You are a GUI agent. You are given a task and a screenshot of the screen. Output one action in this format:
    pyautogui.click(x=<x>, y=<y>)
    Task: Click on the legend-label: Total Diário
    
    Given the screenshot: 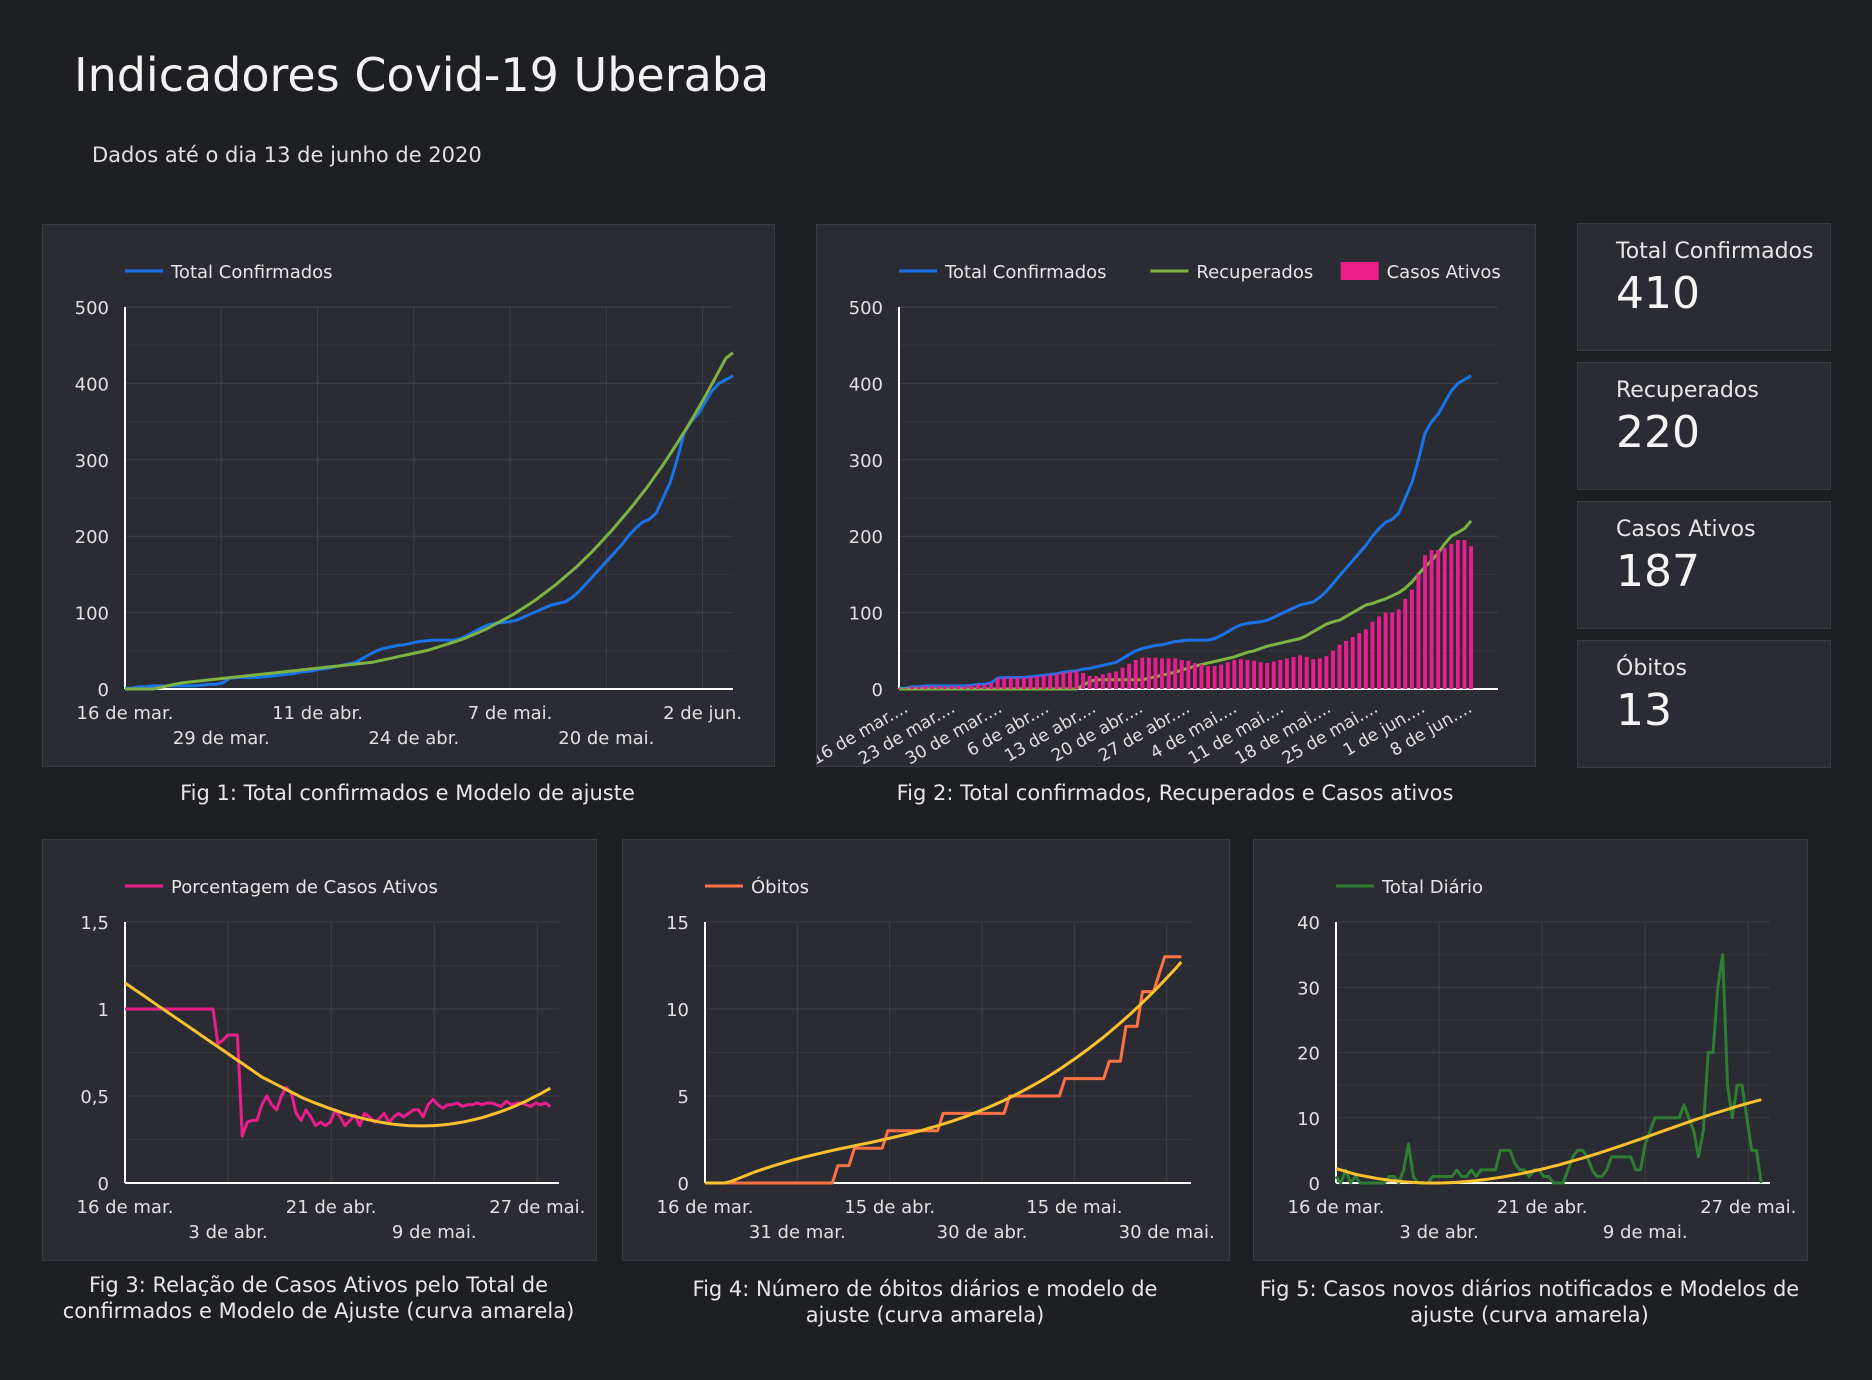 What is the action you would take?
    pyautogui.click(x=1432, y=887)
    